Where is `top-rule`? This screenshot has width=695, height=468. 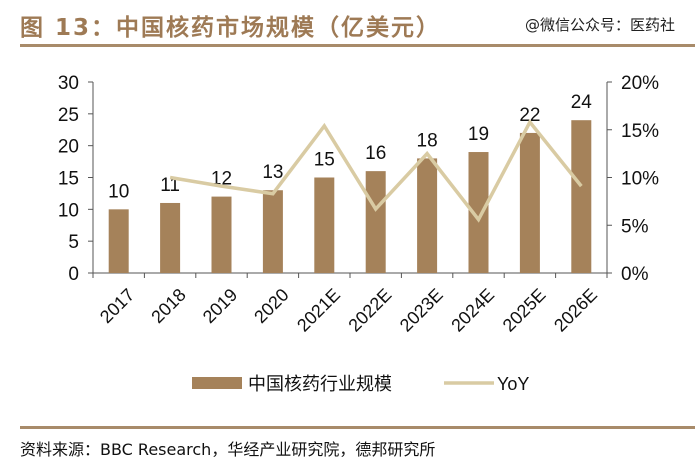
top-rule is located at coordinates (357, 45).